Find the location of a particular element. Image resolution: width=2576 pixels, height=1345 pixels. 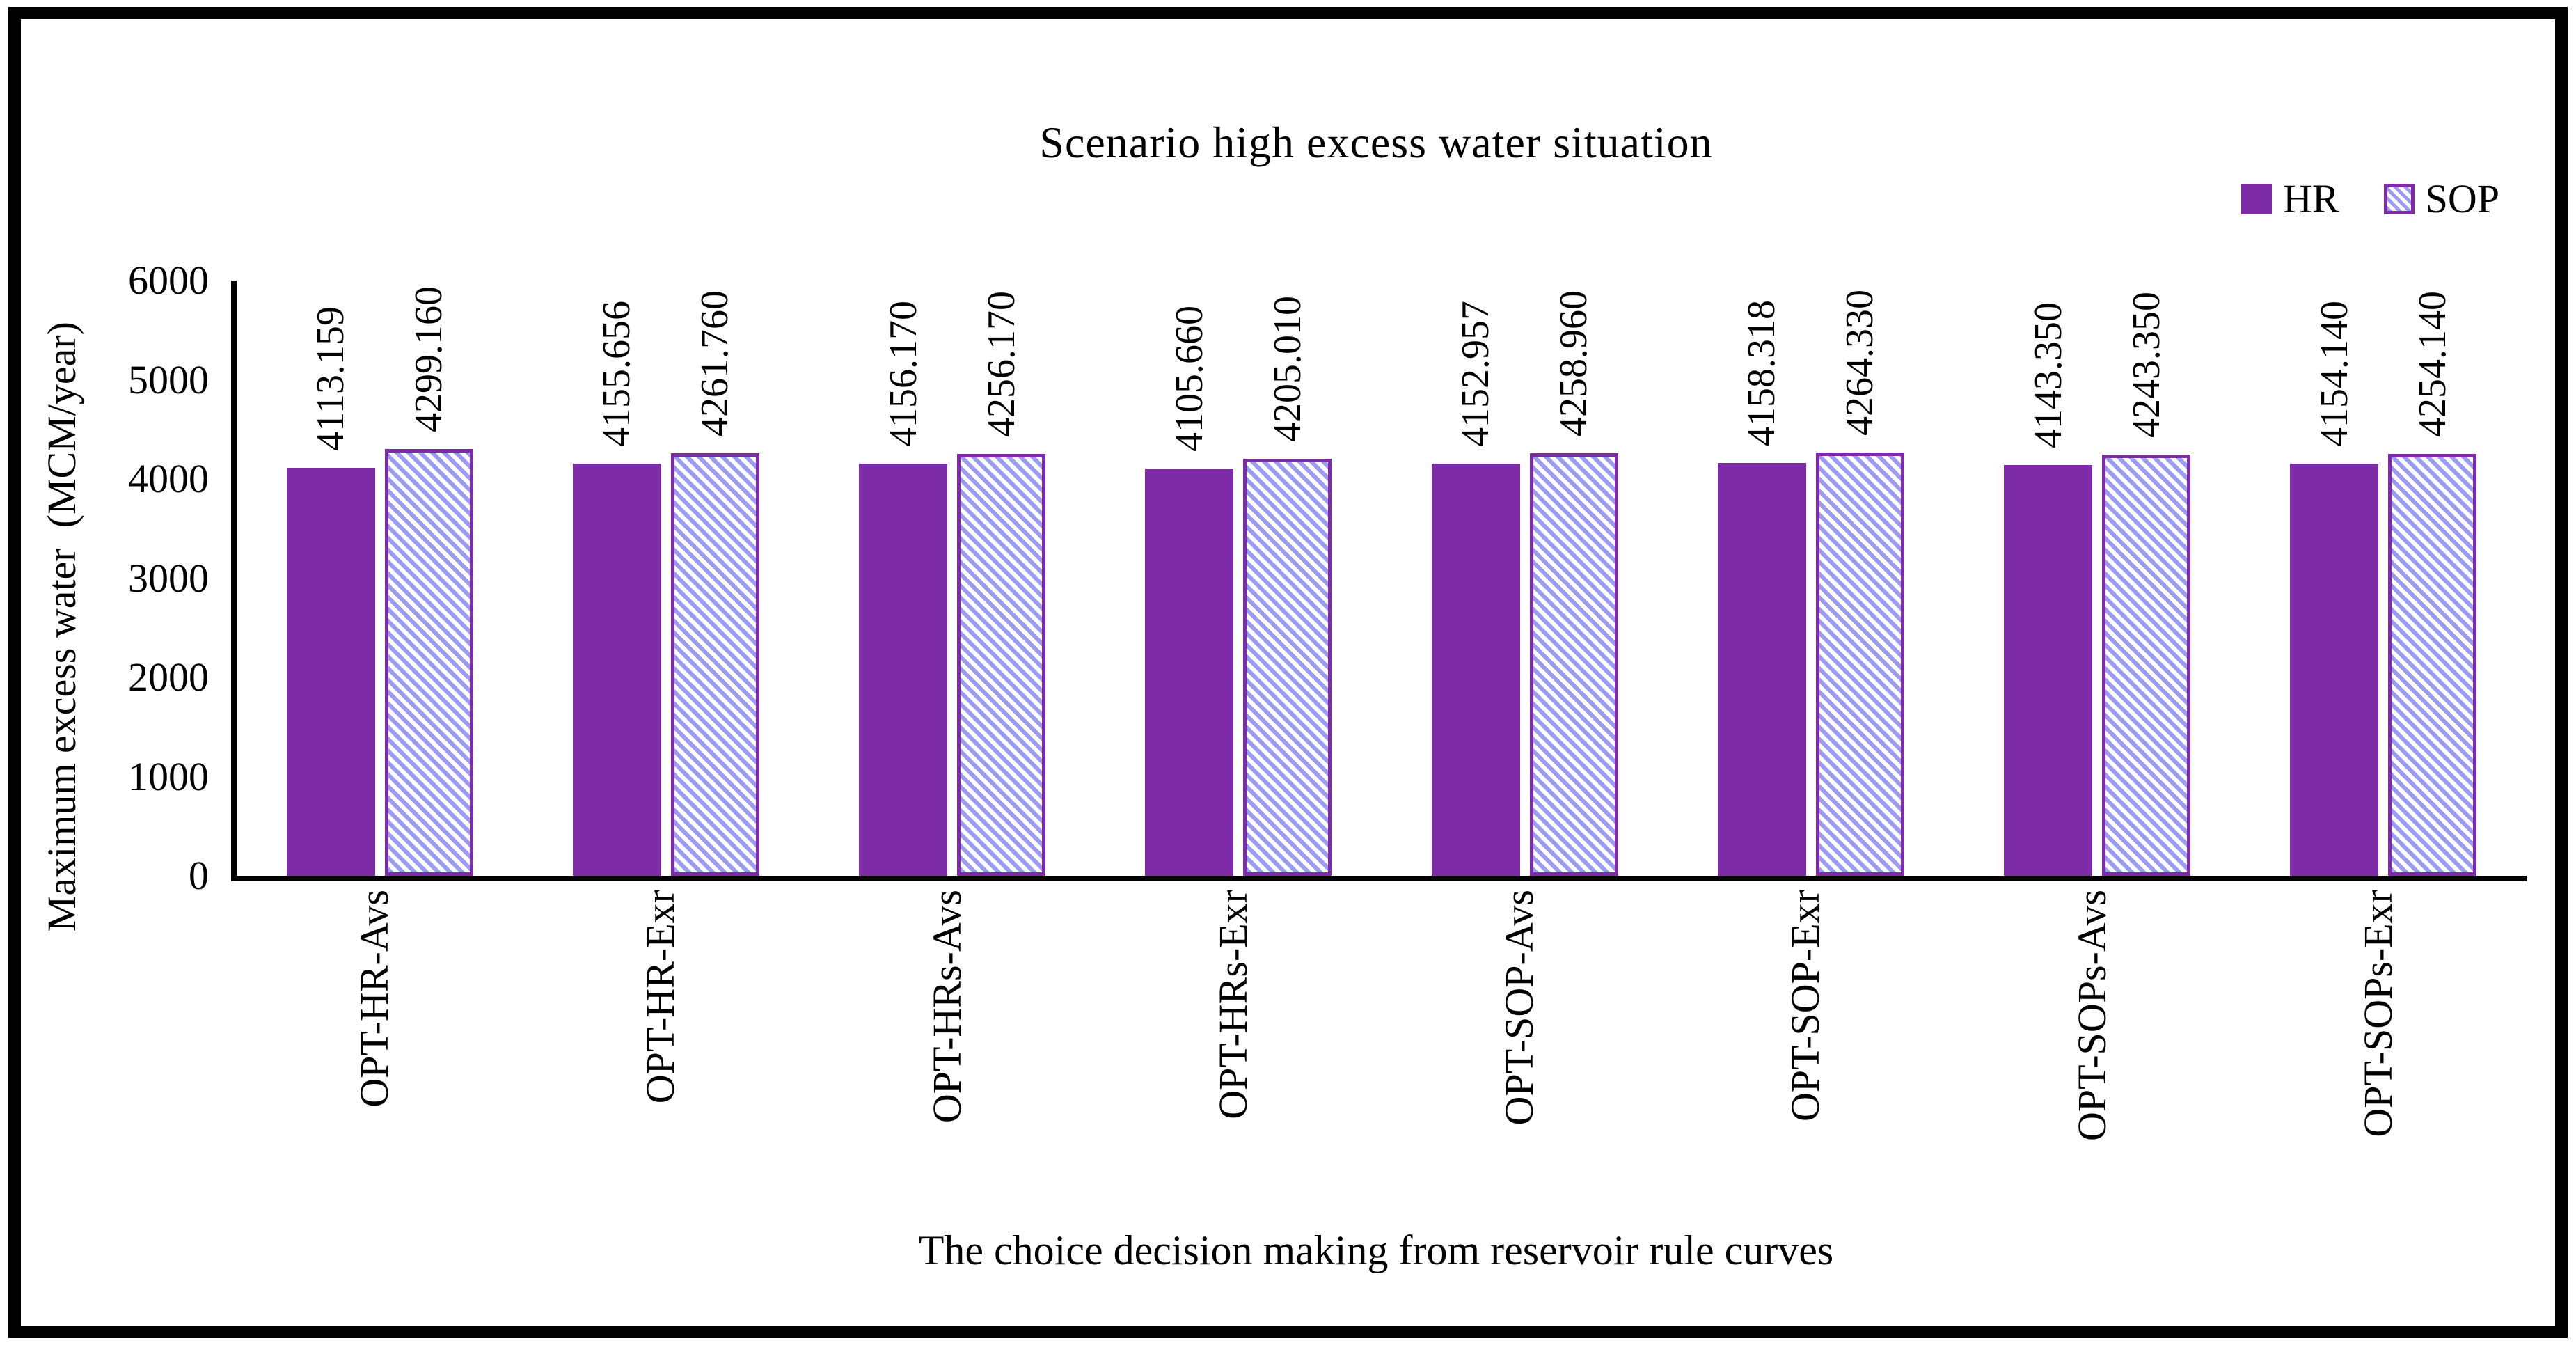

category-cell: OPT-HRs-Avs is located at coordinates (947, 1040).